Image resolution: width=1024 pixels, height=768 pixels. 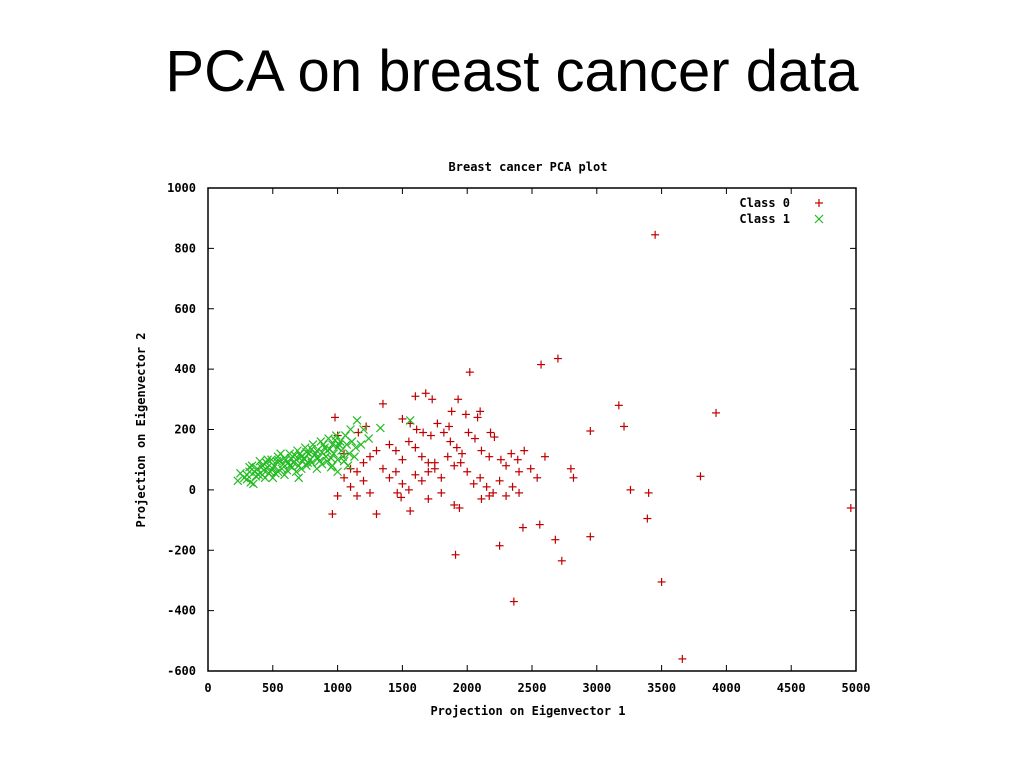 What do you see at coordinates (764, 203) in the screenshot?
I see `legend-label: Class 0` at bounding box center [764, 203].